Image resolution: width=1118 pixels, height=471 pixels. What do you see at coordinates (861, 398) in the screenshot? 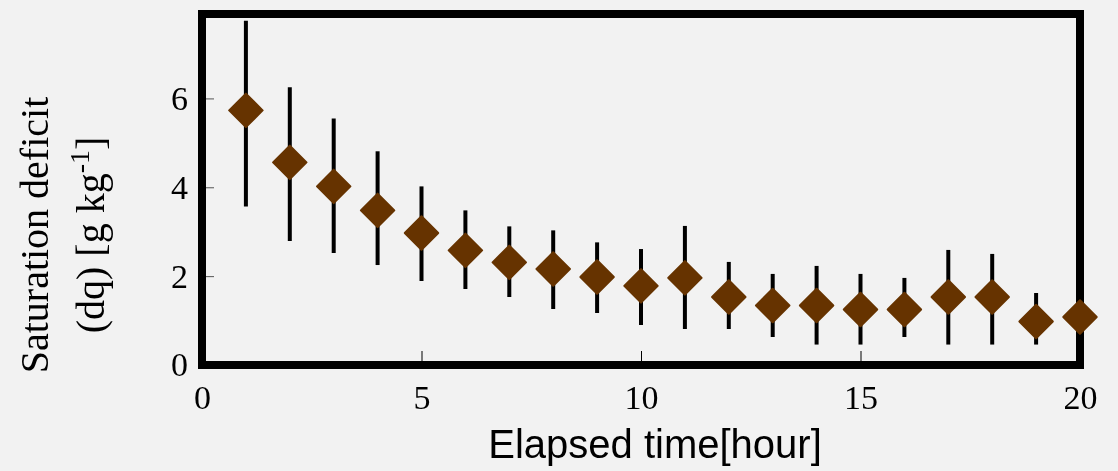
I see `x-tick-label: 15` at bounding box center [861, 398].